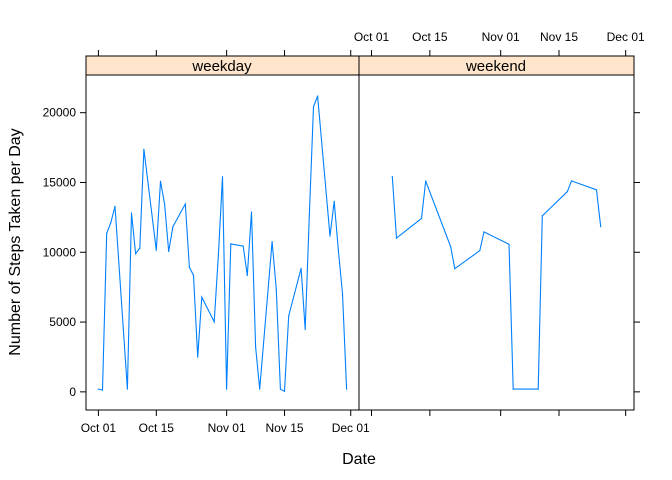 This screenshot has width=672, height=480. I want to click on x-tick-label-bottom: Oct 15, so click(157, 428).